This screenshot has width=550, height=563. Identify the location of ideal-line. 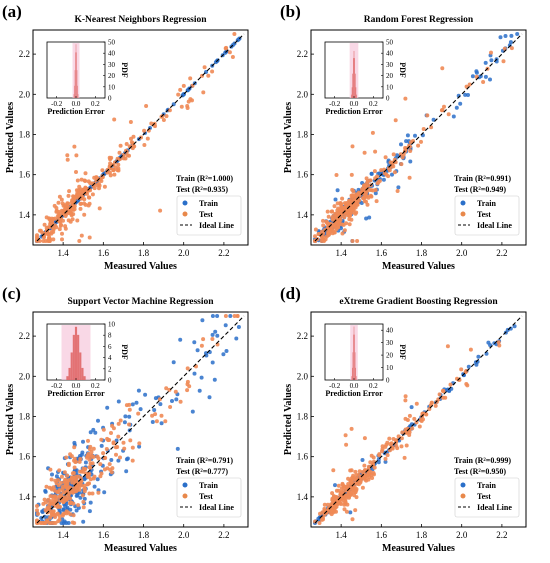
(418, 137).